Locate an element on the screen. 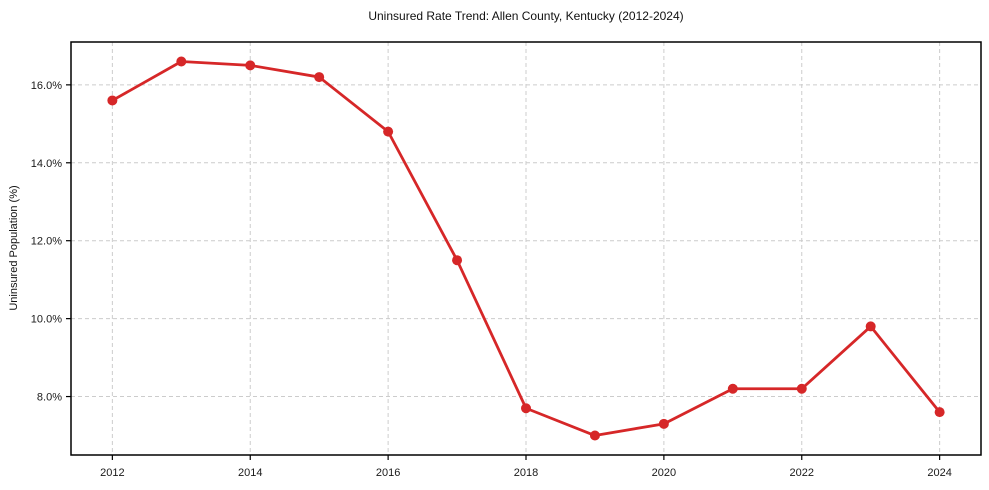 This screenshot has height=490, width=989. data-point-2015 is located at coordinates (319, 77).